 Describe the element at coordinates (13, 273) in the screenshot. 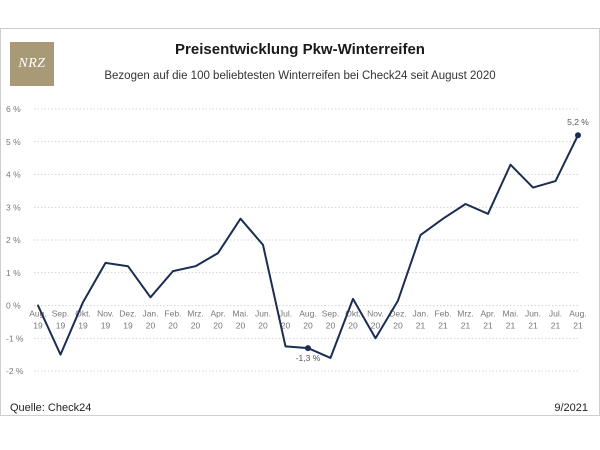

I see `y-tick-label: 1 %` at that location.